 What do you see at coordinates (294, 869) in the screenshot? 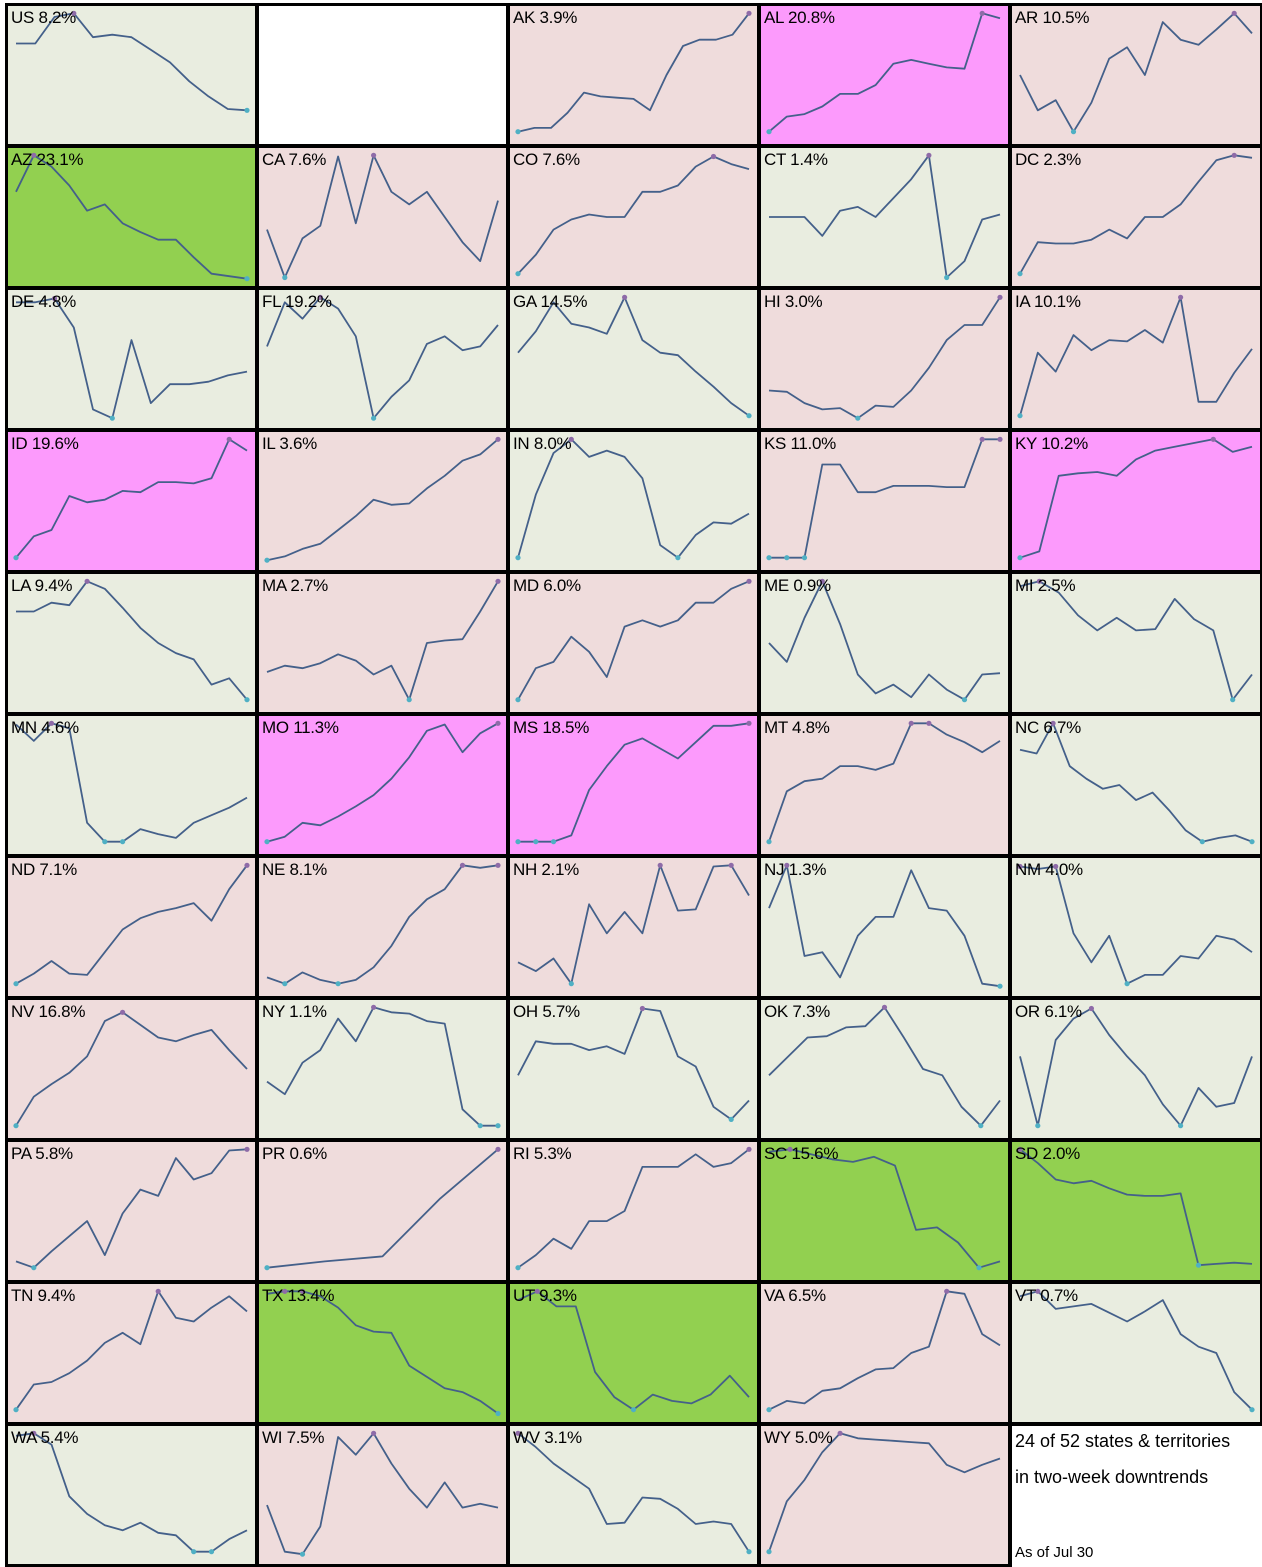
I see `cell-label: NE 8.1%` at bounding box center [294, 869].